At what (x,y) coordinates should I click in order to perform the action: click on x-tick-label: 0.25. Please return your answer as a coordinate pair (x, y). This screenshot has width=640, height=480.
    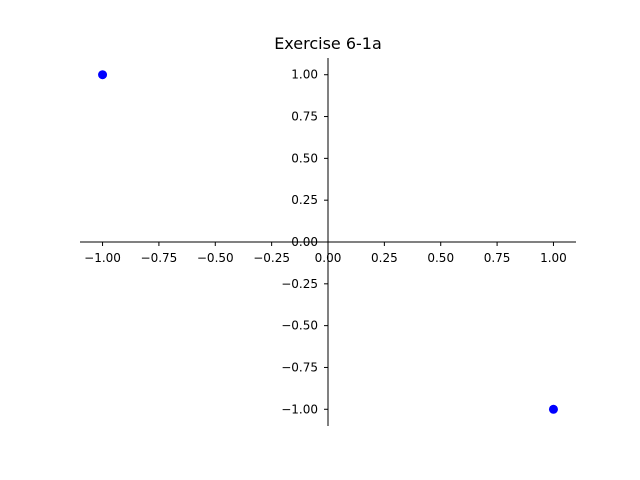
    Looking at the image, I should click on (384, 258).